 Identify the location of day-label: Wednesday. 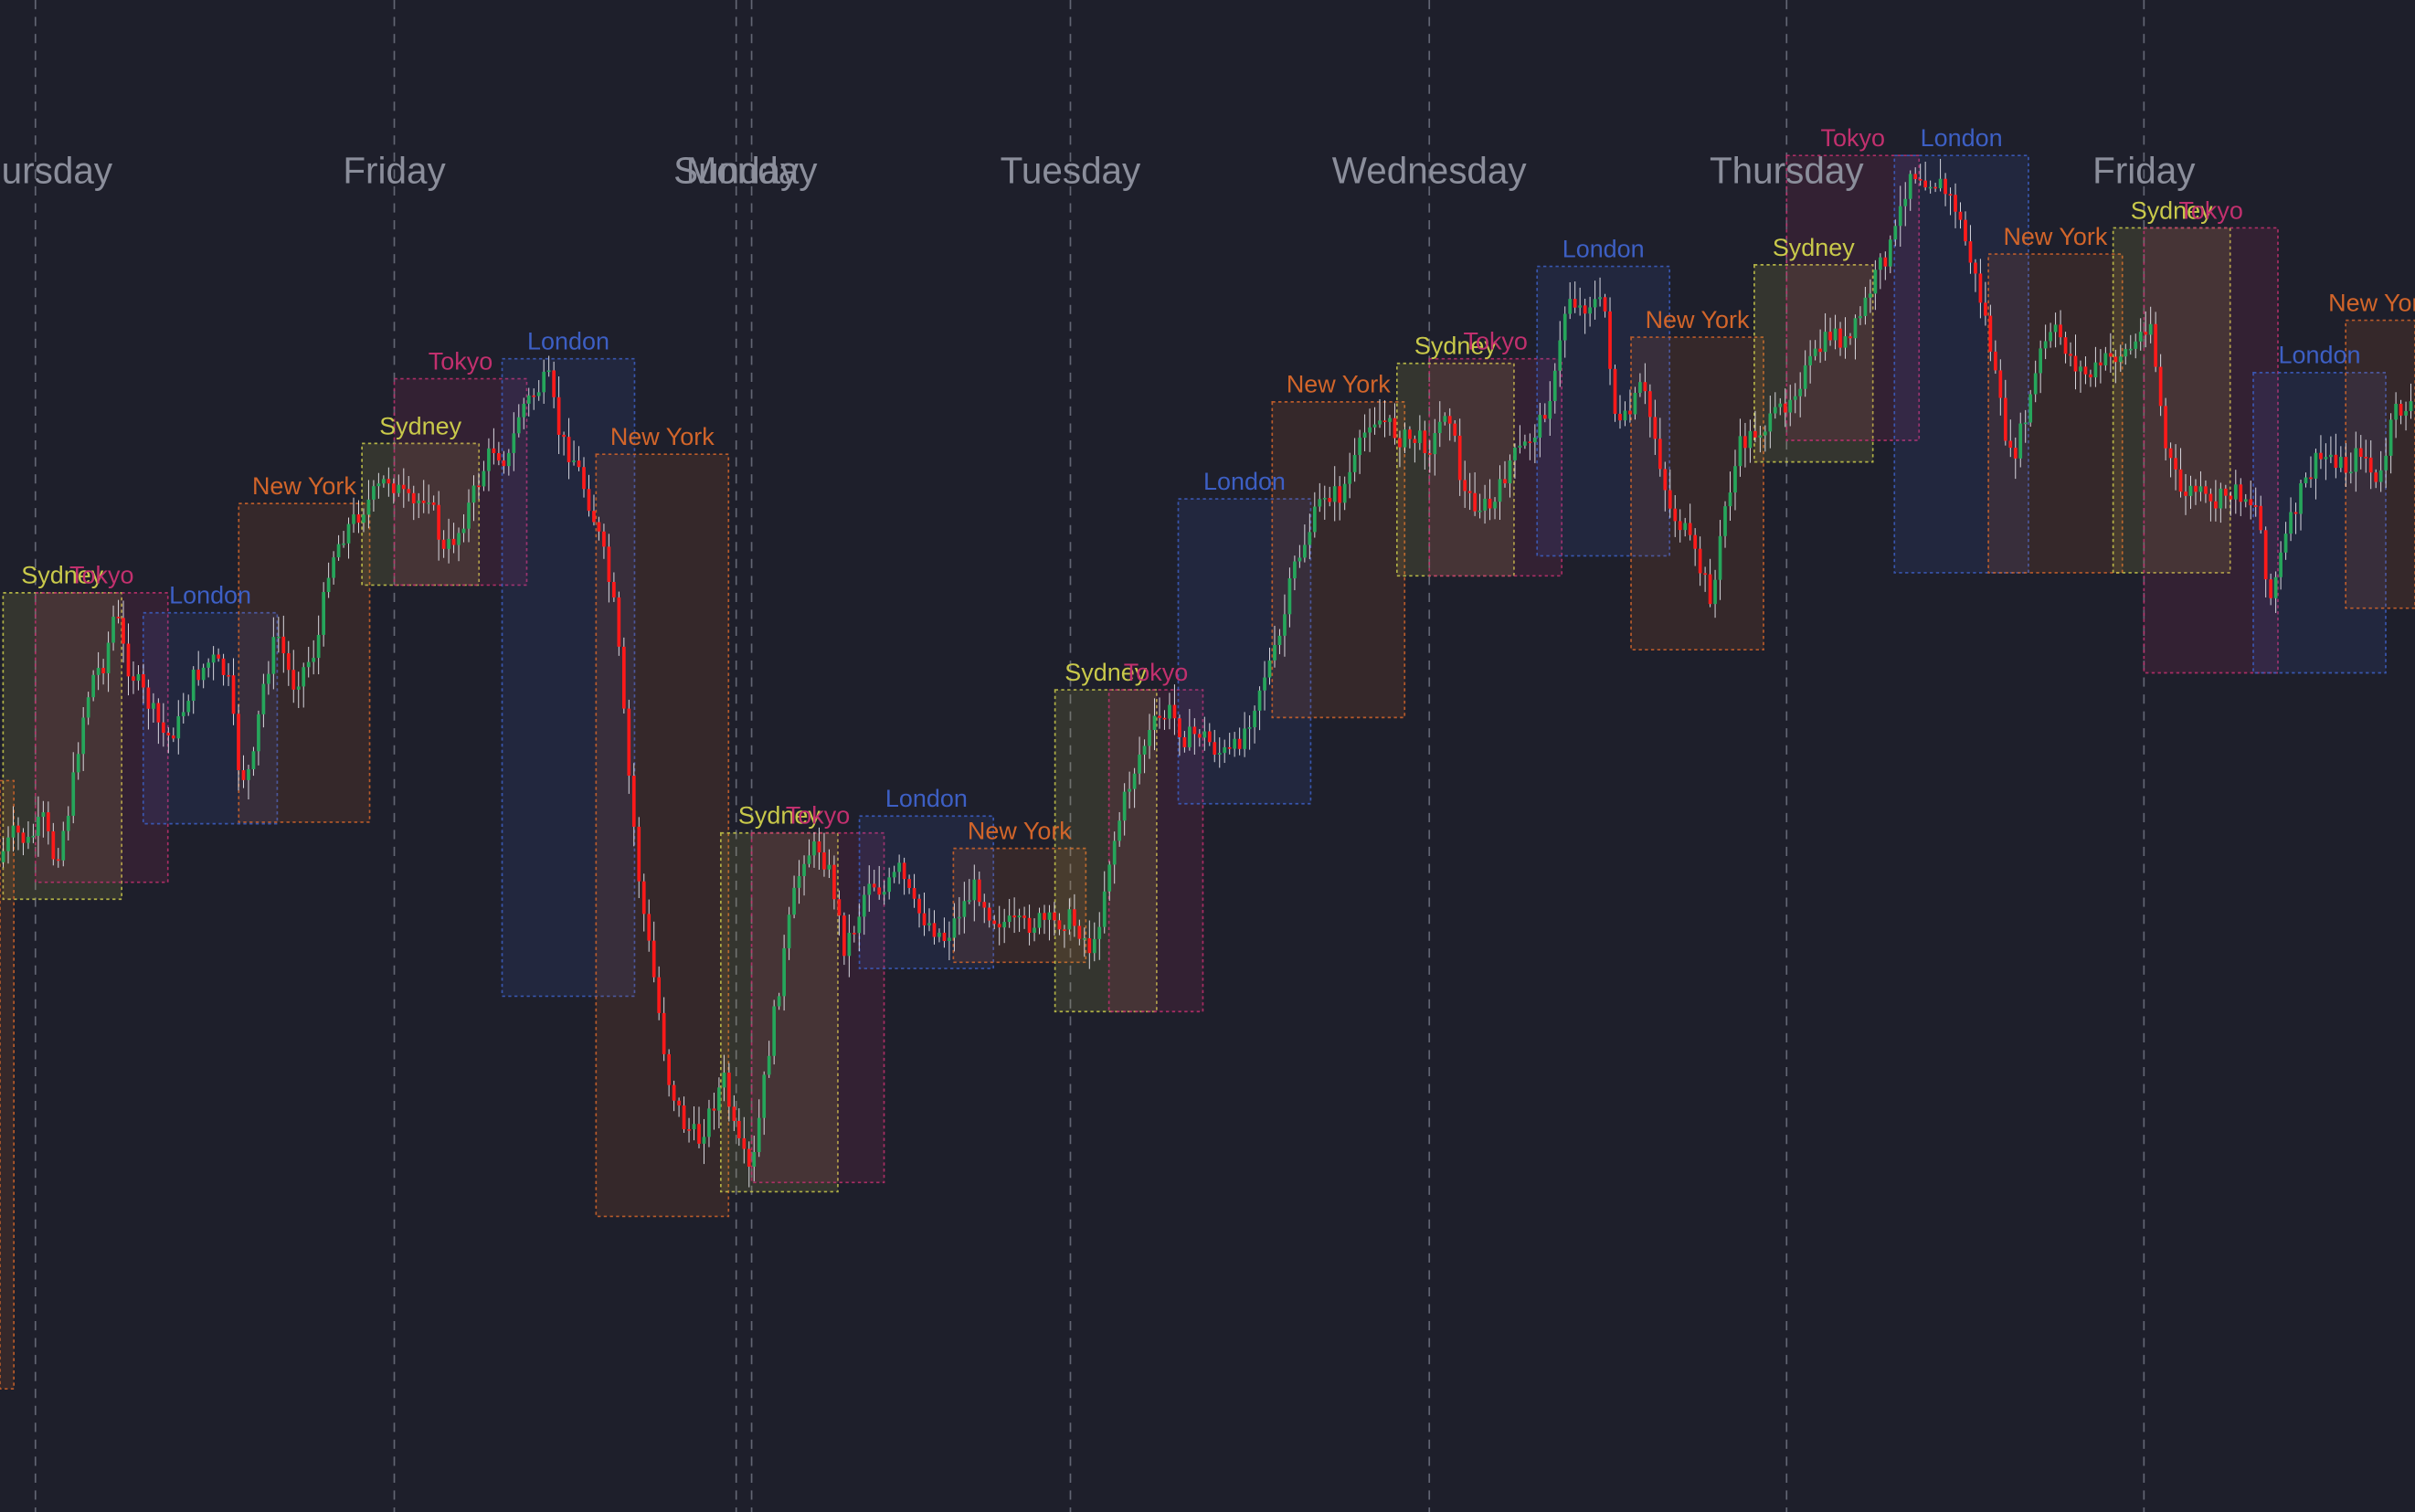
(1430, 171).